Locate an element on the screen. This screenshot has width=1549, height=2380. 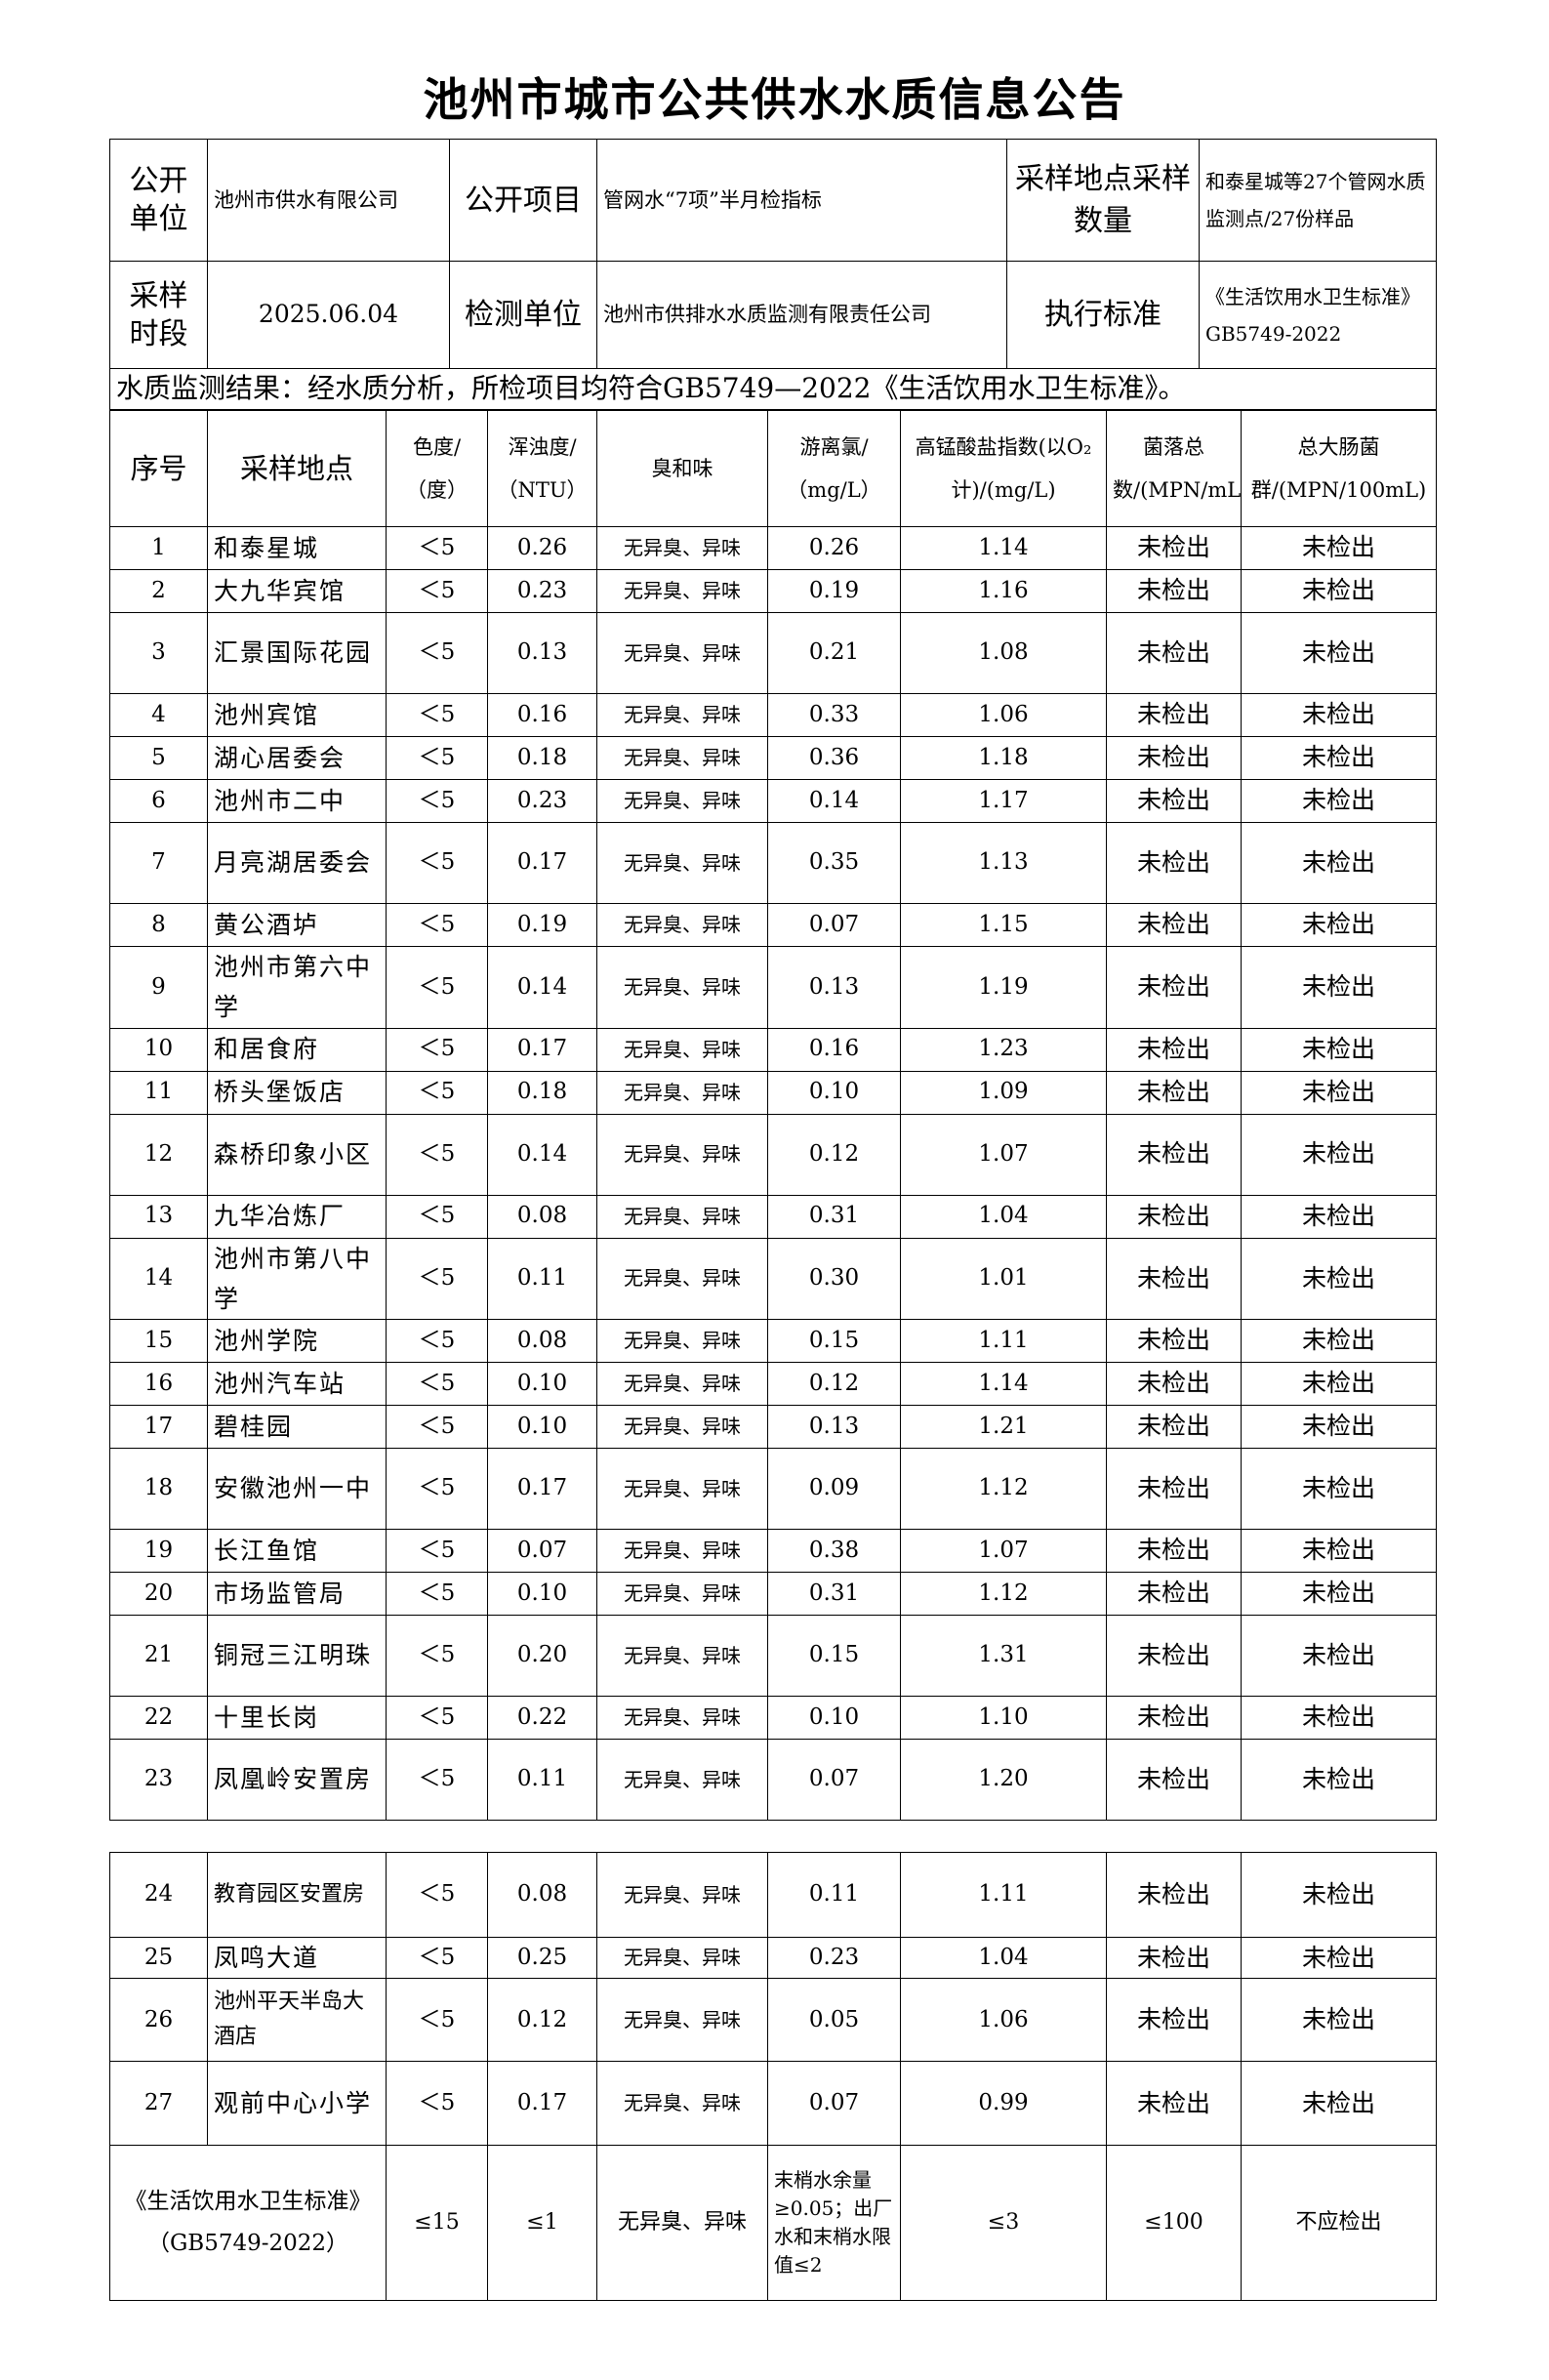
free-chlorine-value: 0.38 is located at coordinates (834, 1551).